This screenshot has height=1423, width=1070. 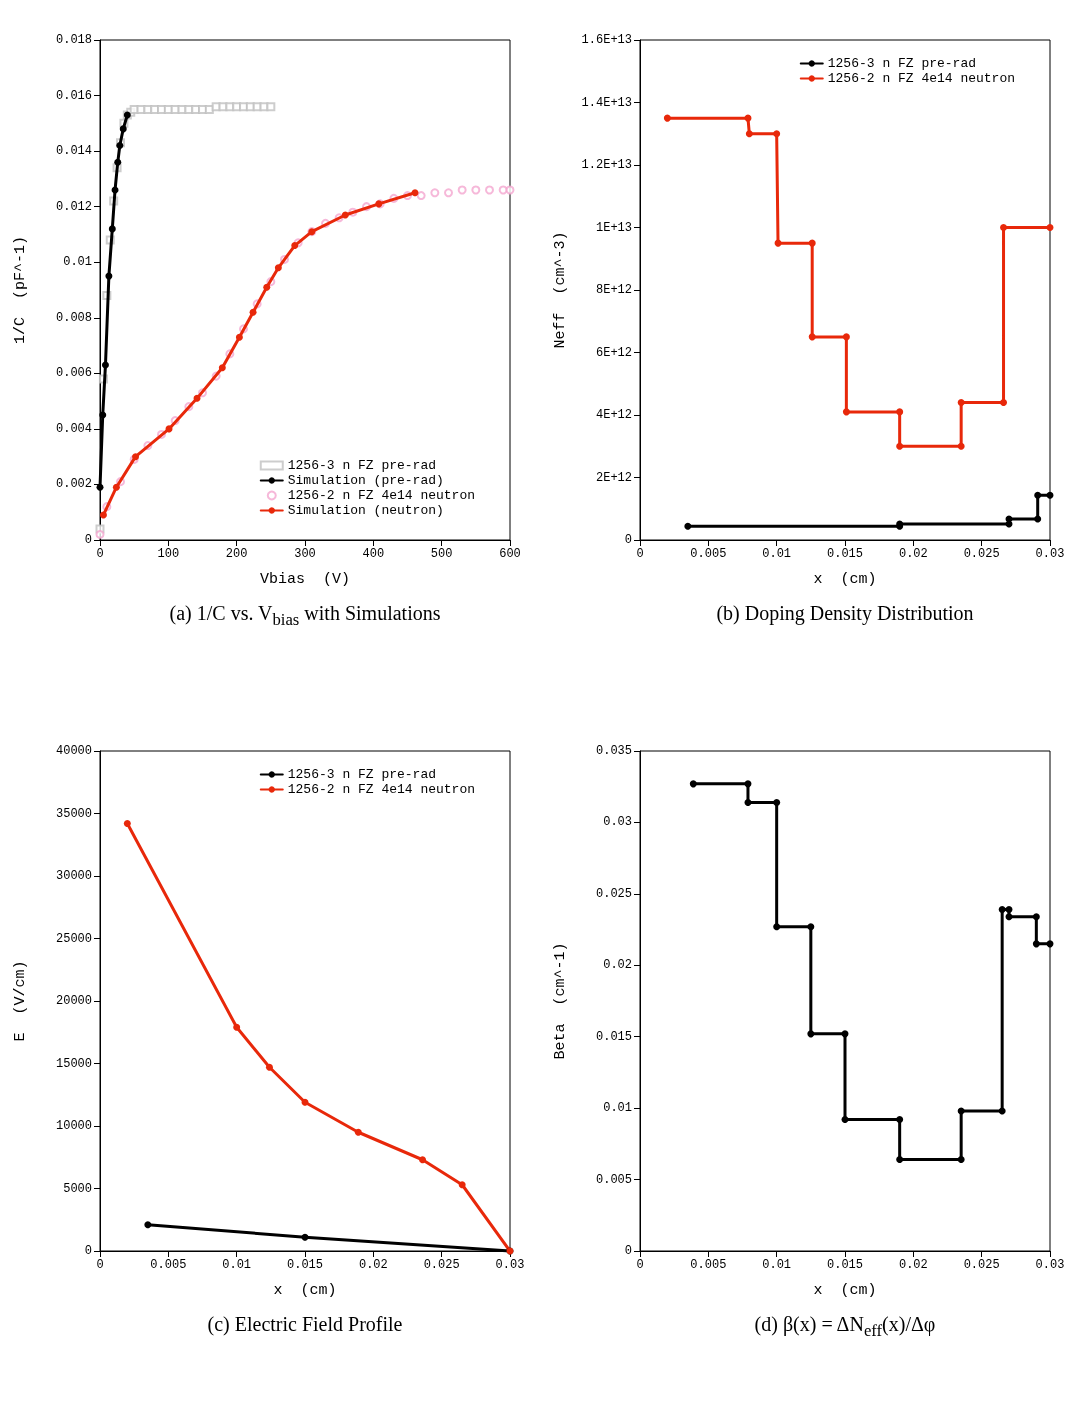 I want to click on y-tick-label: 1.4E+13, so click(x=606, y=102).